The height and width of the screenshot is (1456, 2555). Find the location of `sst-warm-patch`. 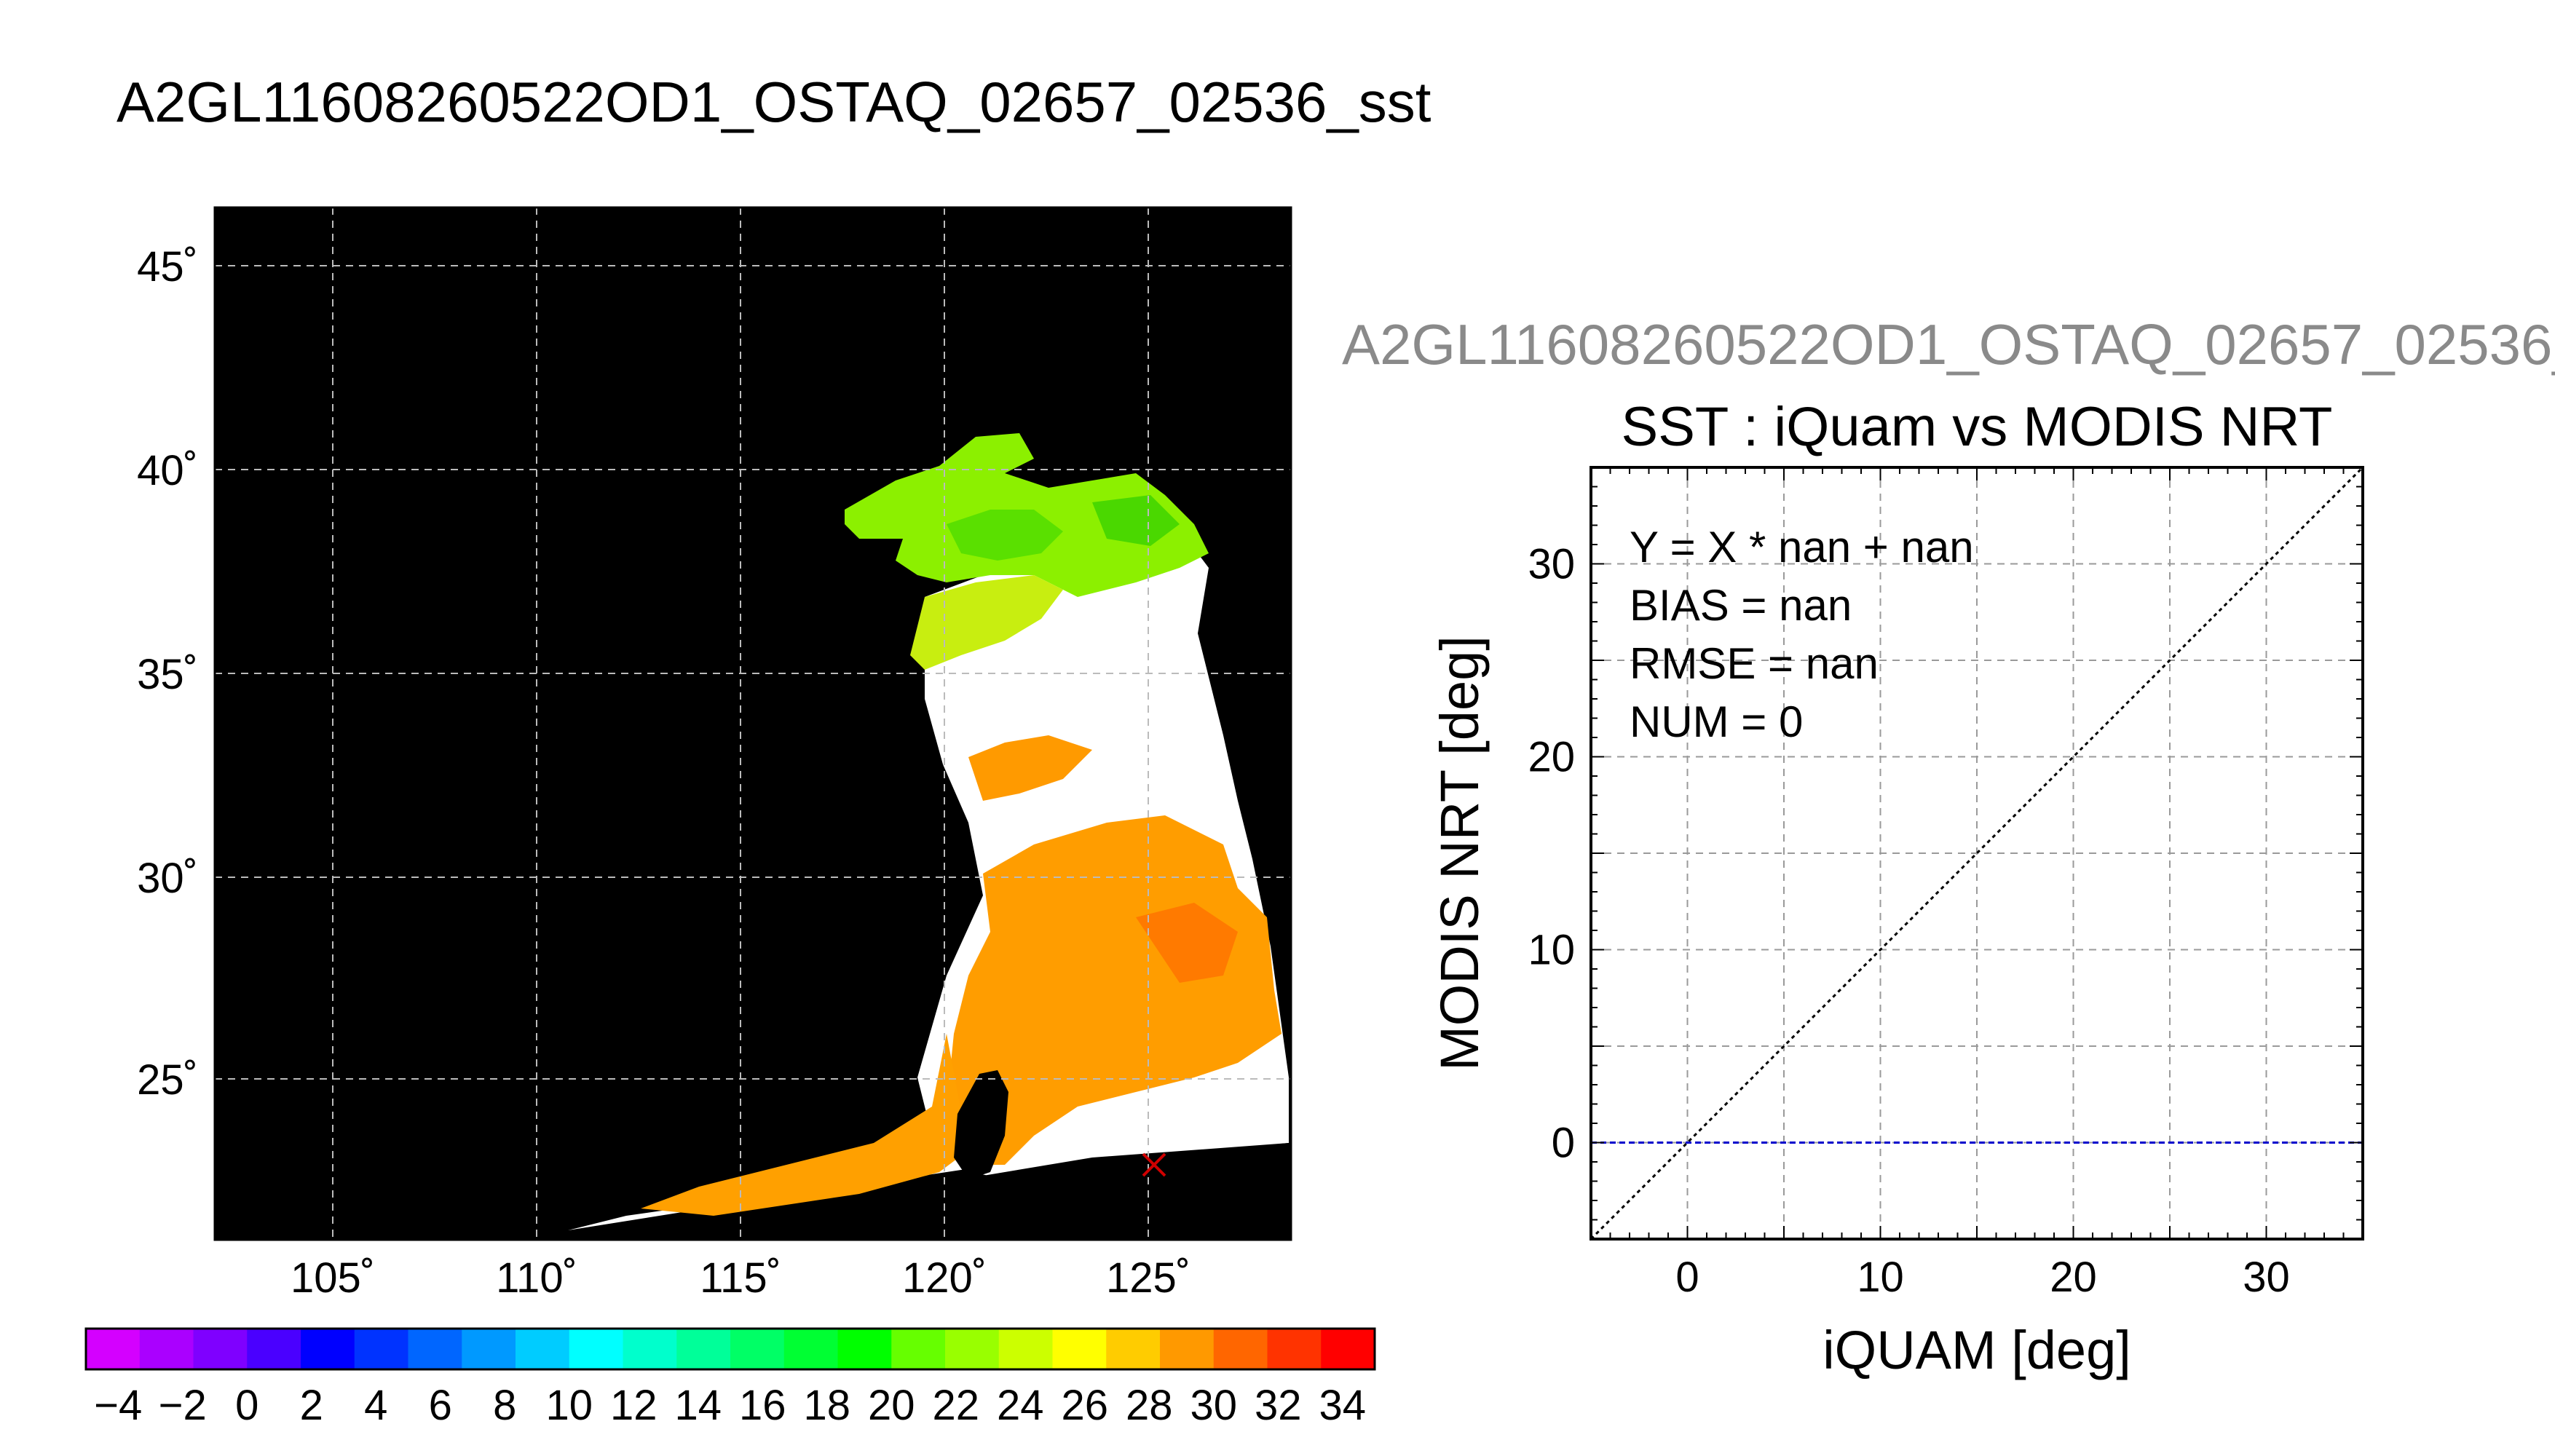

sst-warm-patch is located at coordinates (1187, 943).